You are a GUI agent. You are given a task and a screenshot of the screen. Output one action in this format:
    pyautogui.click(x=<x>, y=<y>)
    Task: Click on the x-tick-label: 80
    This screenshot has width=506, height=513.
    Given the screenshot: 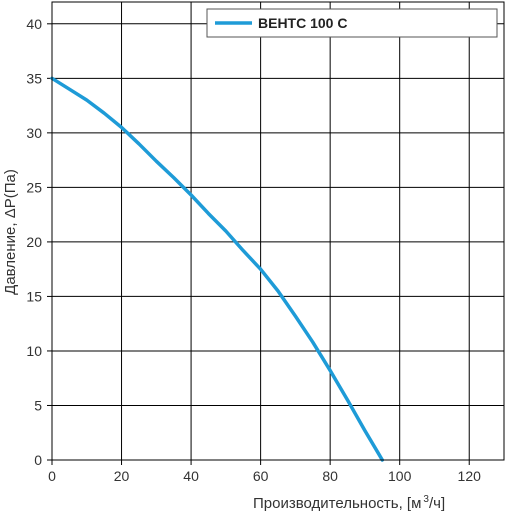 What is the action you would take?
    pyautogui.click(x=330, y=476)
    